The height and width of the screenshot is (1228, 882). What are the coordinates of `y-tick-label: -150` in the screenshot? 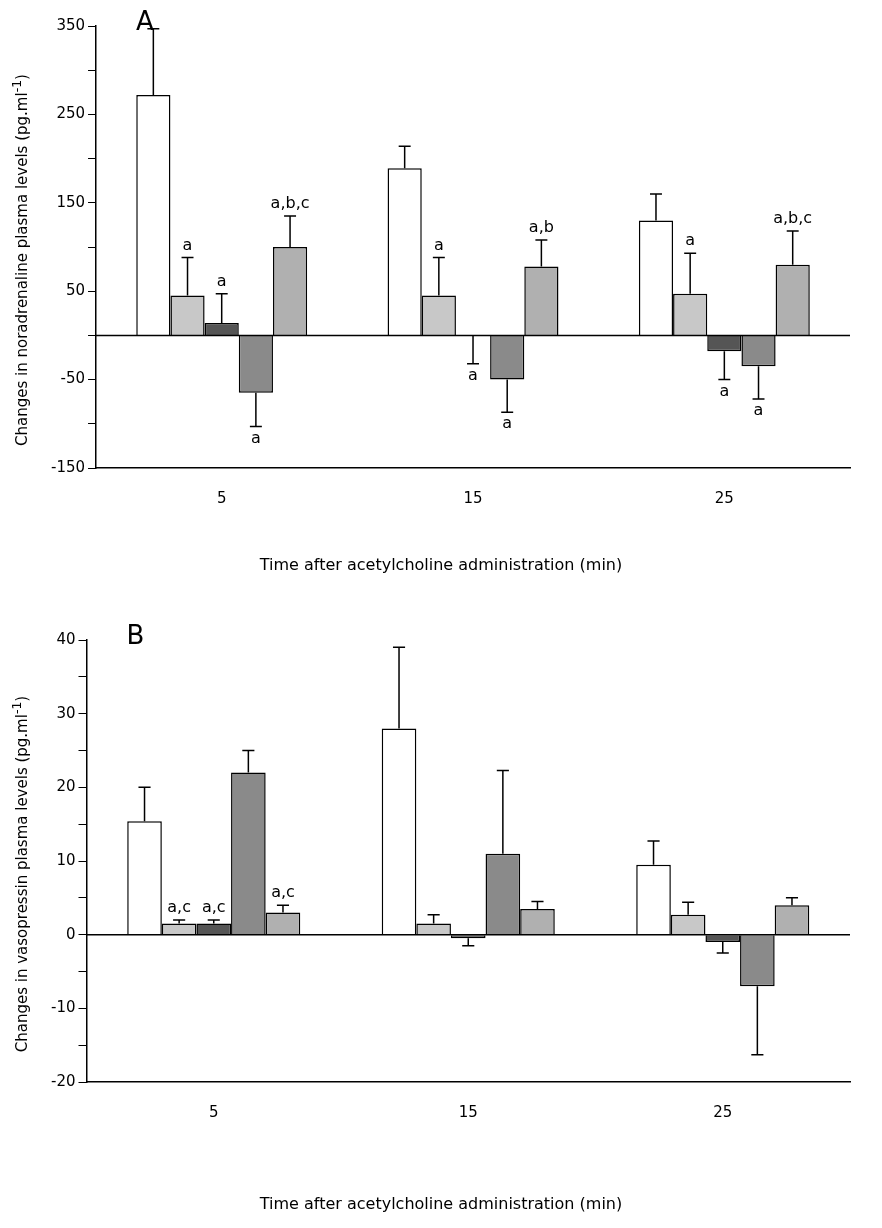 It's located at (68, 466).